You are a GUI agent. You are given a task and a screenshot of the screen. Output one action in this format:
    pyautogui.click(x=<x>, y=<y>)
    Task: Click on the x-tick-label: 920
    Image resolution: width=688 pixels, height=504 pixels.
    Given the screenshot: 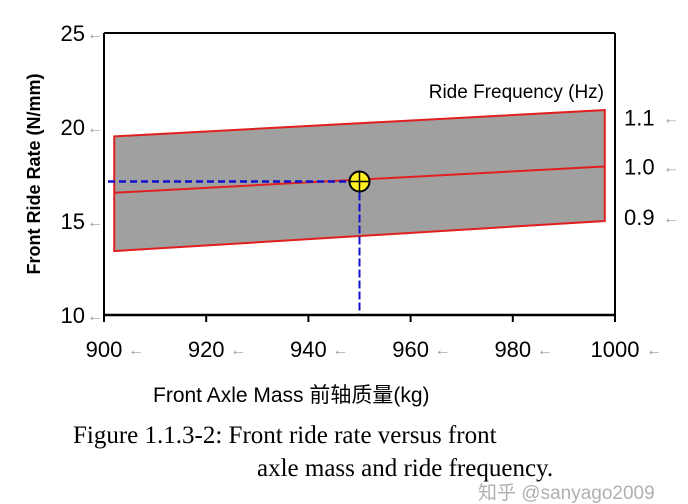 What is the action you would take?
    pyautogui.click(x=206, y=349)
    